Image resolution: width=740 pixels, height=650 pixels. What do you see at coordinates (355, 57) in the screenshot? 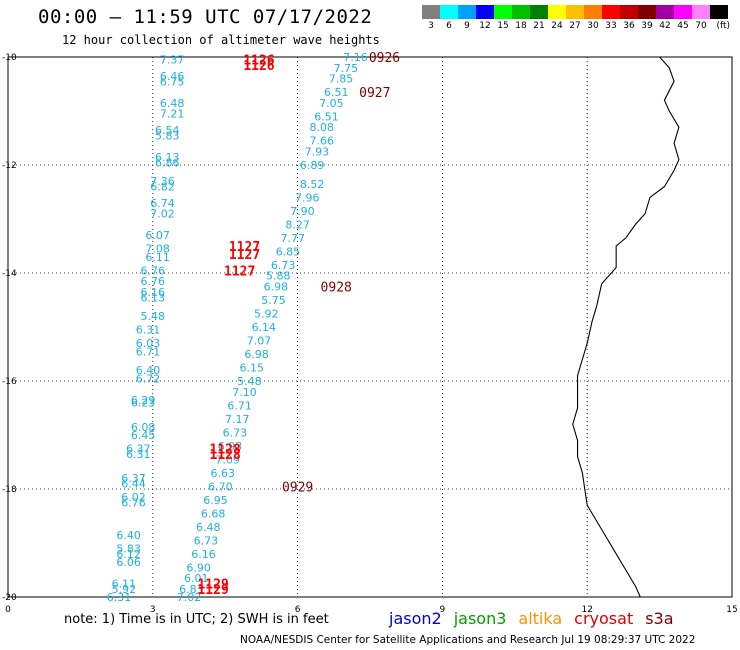
I see `wave-height-label: 7.16` at bounding box center [355, 57].